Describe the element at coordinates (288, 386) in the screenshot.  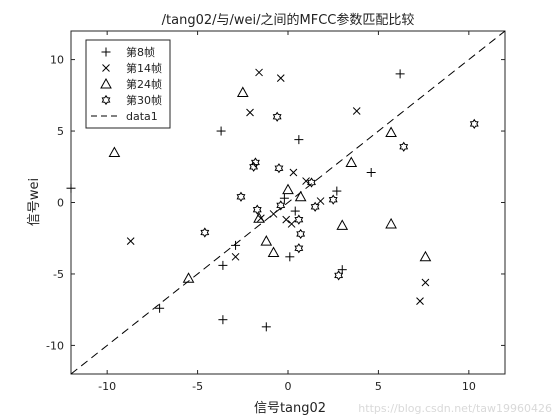
I see `x-tick-label: 0` at that location.